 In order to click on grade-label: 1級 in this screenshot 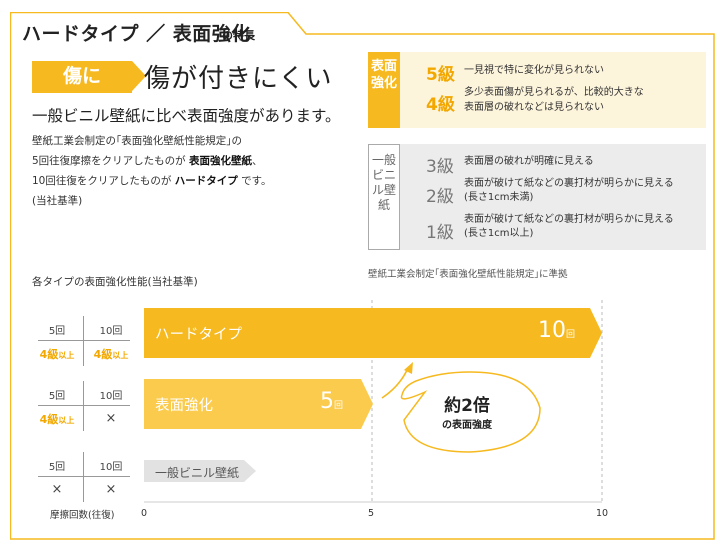, I will do `click(440, 233)`.